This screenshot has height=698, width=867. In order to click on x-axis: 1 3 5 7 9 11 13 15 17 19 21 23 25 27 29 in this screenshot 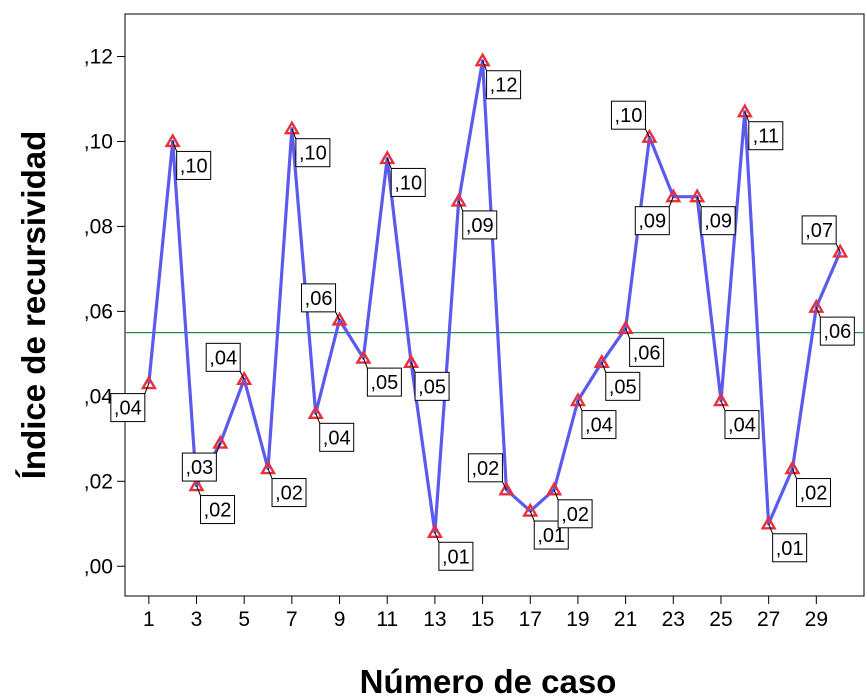, I will do `click(485, 613)`.